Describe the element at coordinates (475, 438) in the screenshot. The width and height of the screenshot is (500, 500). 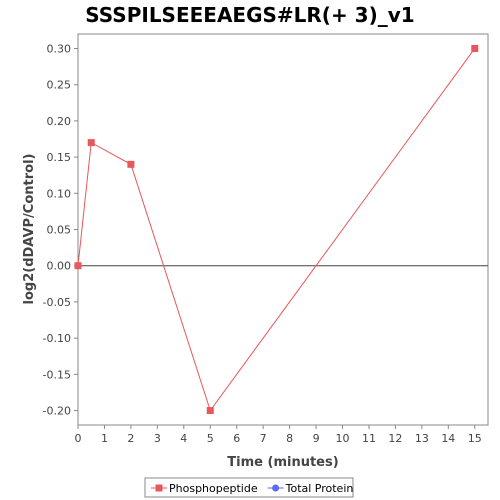
I see `x-tick-label: 15` at that location.